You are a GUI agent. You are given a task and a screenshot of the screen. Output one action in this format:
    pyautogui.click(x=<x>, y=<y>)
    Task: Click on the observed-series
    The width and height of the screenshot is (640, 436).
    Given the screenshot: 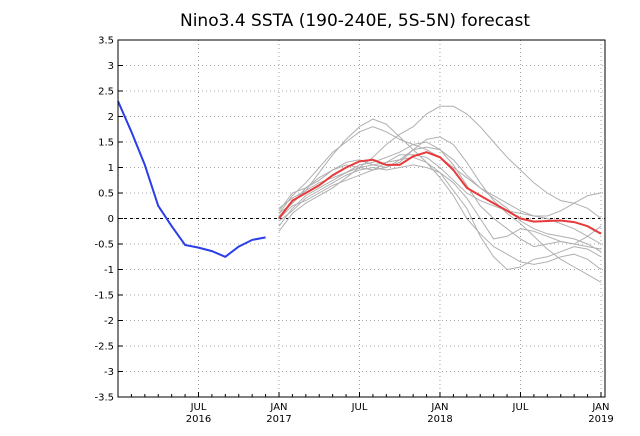 What is the action you would take?
    pyautogui.click(x=191, y=179)
    